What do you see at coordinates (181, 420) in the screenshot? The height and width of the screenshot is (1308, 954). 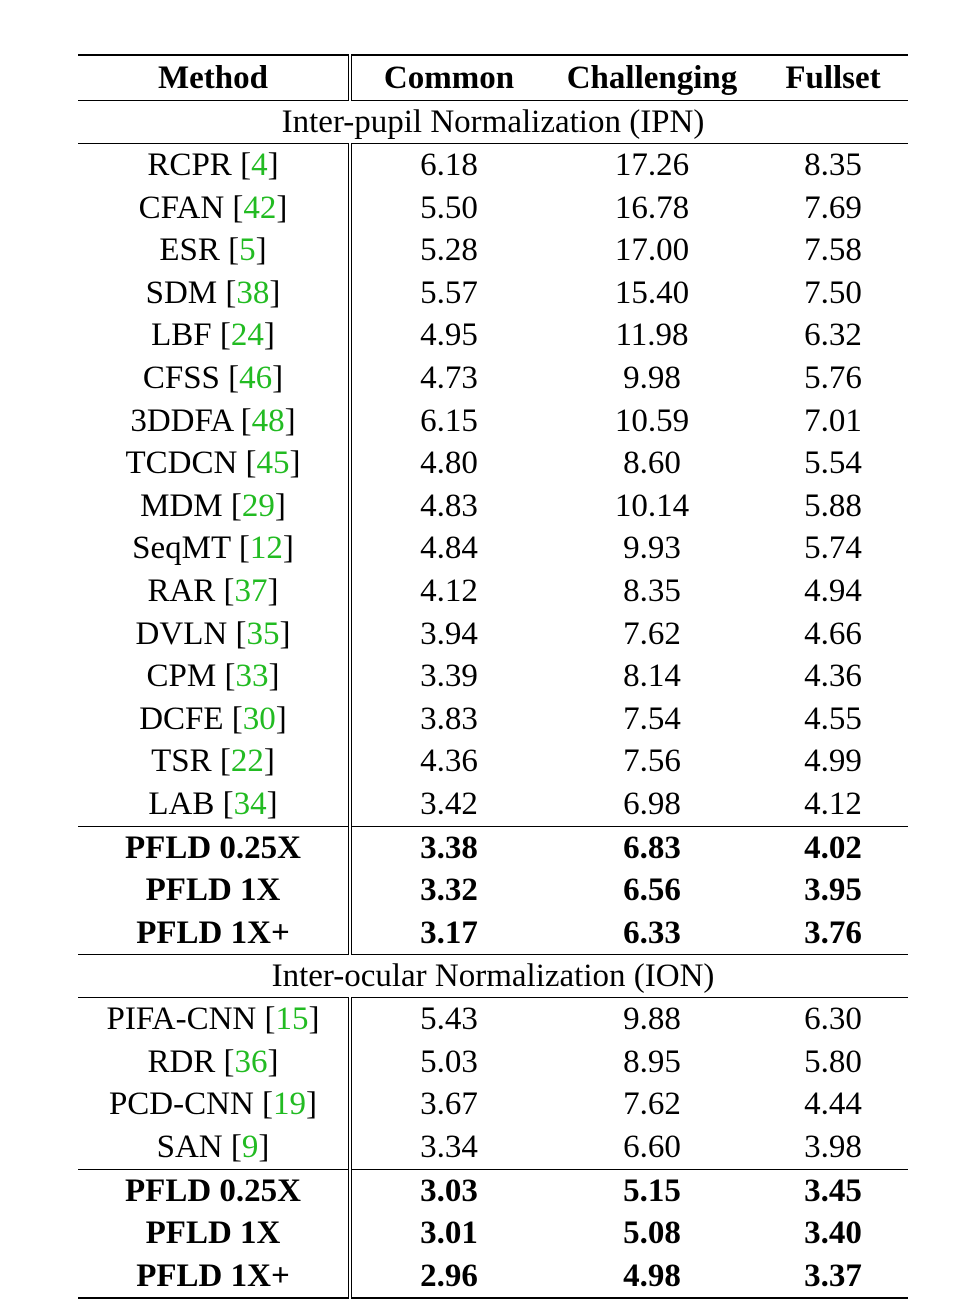 I see `method-name: 3DDFA` at bounding box center [181, 420].